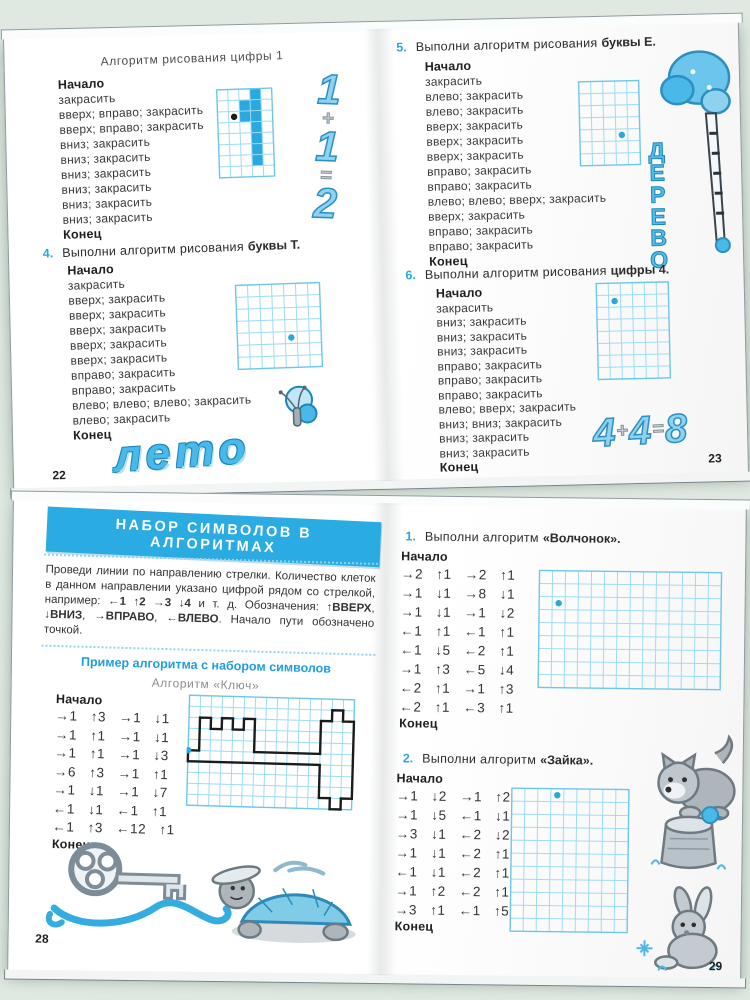  What do you see at coordinates (715, 966) in the screenshot?
I see `page-number-29: 29` at bounding box center [715, 966].